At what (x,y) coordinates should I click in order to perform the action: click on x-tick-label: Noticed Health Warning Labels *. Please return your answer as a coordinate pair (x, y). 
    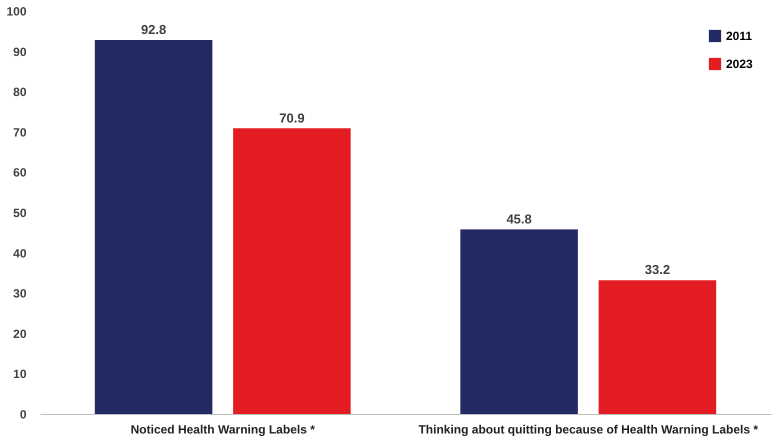
    Looking at the image, I should click on (223, 429).